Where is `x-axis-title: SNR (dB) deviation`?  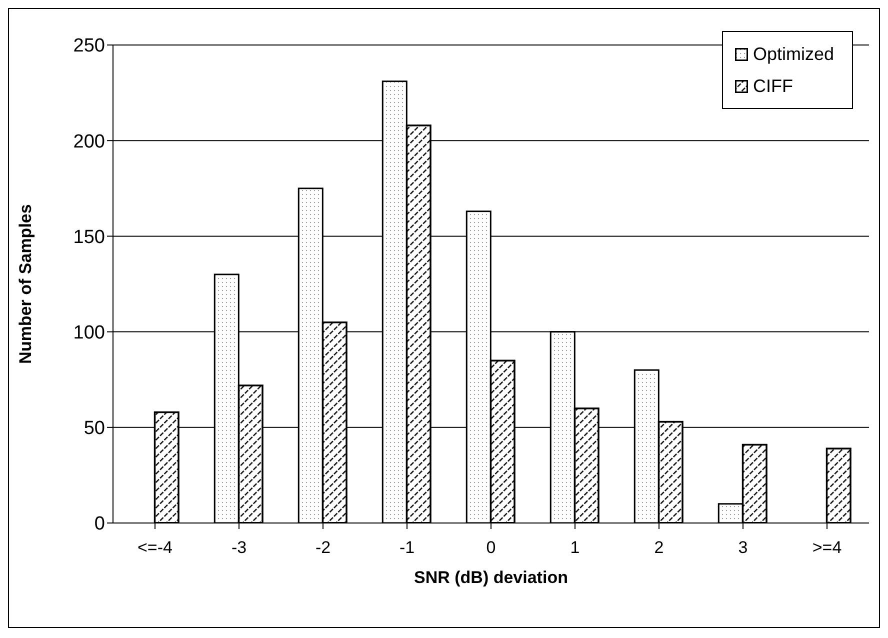
x-axis-title: SNR (dB) deviation is located at coordinates (491, 577).